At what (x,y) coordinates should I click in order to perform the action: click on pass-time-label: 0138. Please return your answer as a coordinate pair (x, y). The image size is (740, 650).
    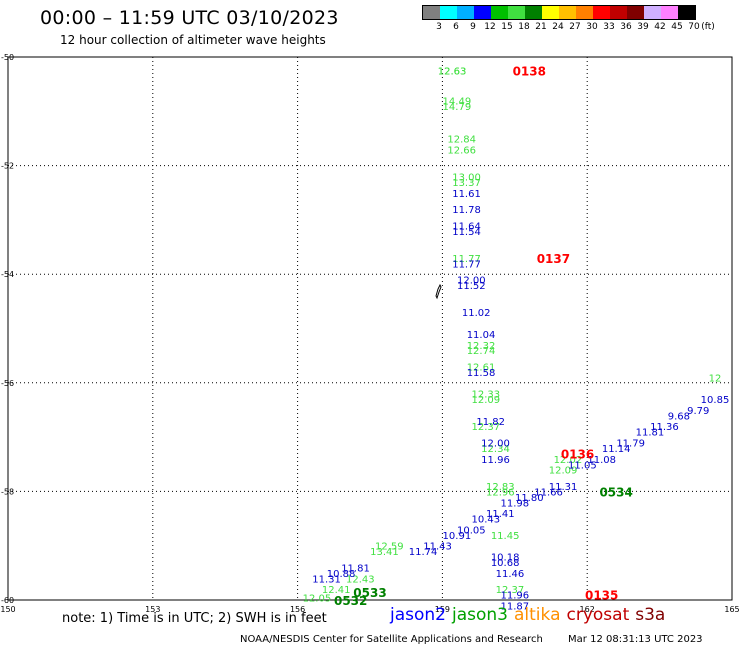
    Looking at the image, I should click on (529, 72).